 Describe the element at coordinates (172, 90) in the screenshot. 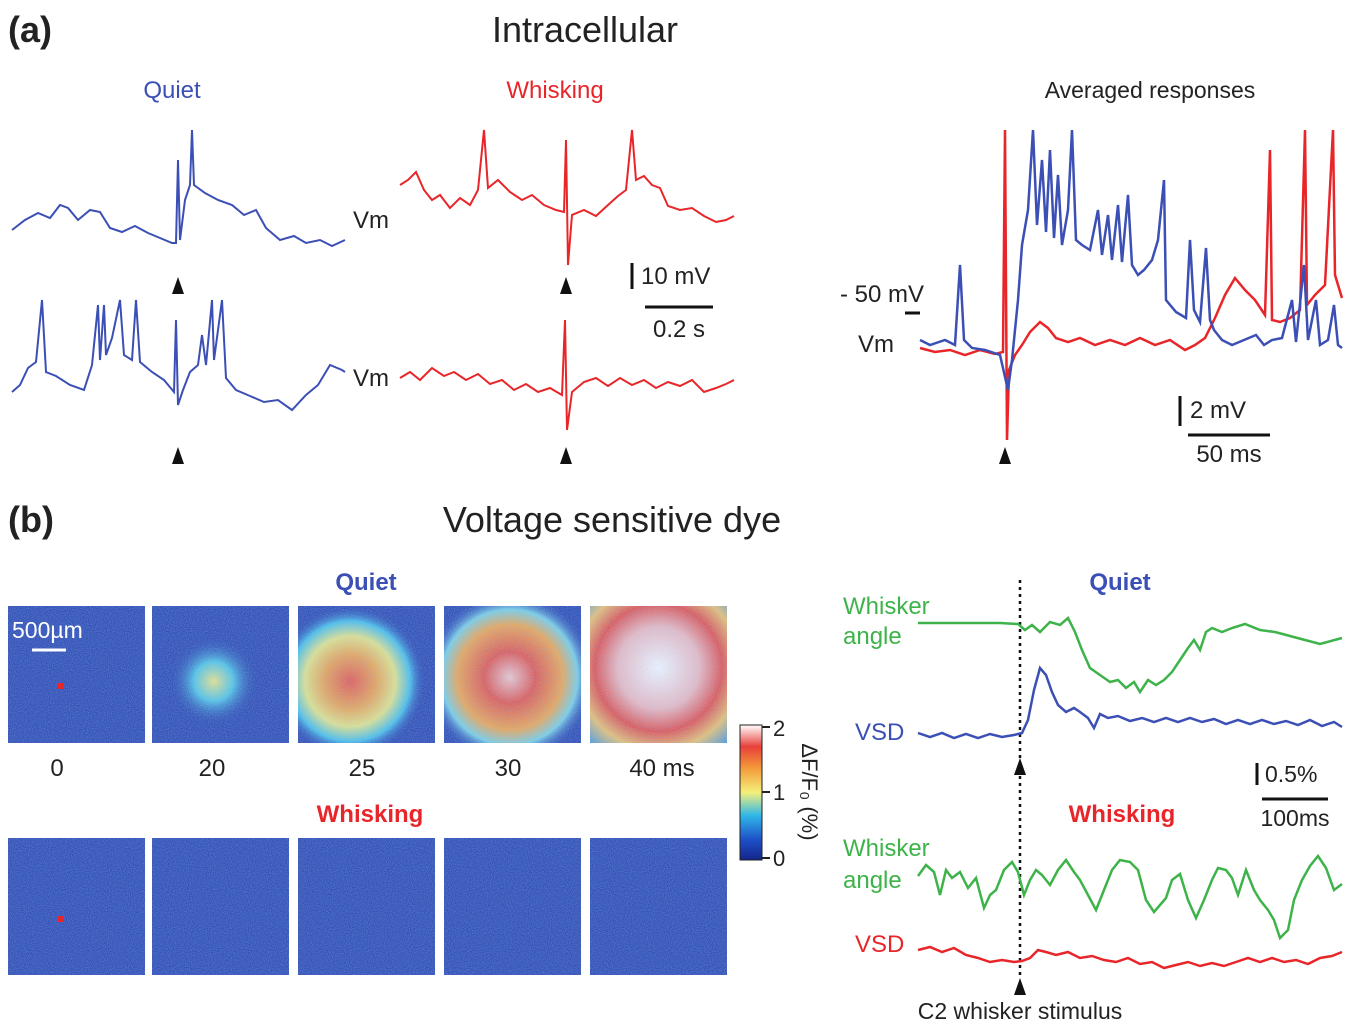

I see `quiet-label: Quiet` at that location.